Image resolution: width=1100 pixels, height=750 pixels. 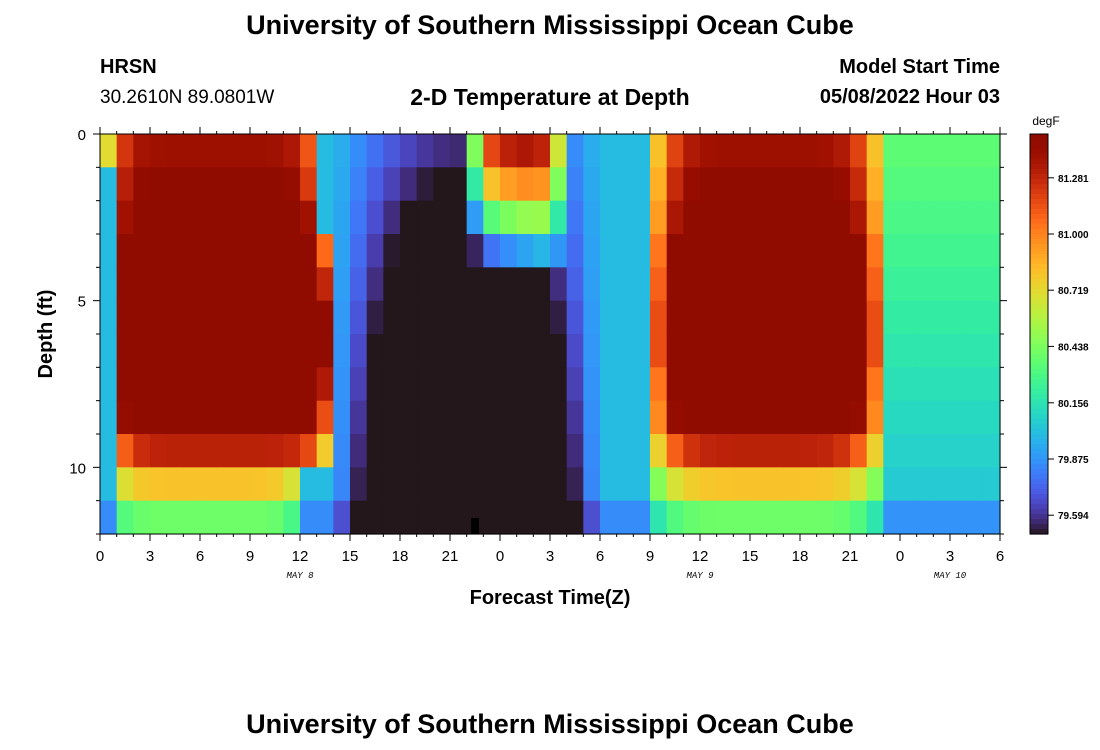 I want to click on x-tick-label: 3, so click(x=550, y=556).